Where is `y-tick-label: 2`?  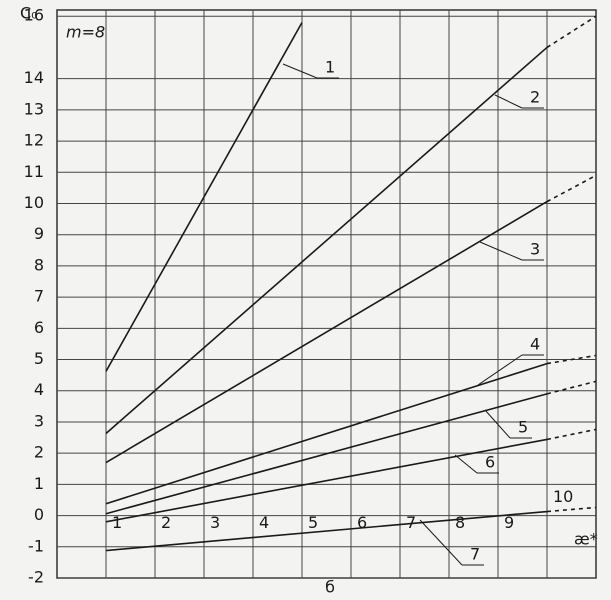
y-tick-label: 2 is located at coordinates (39, 452).